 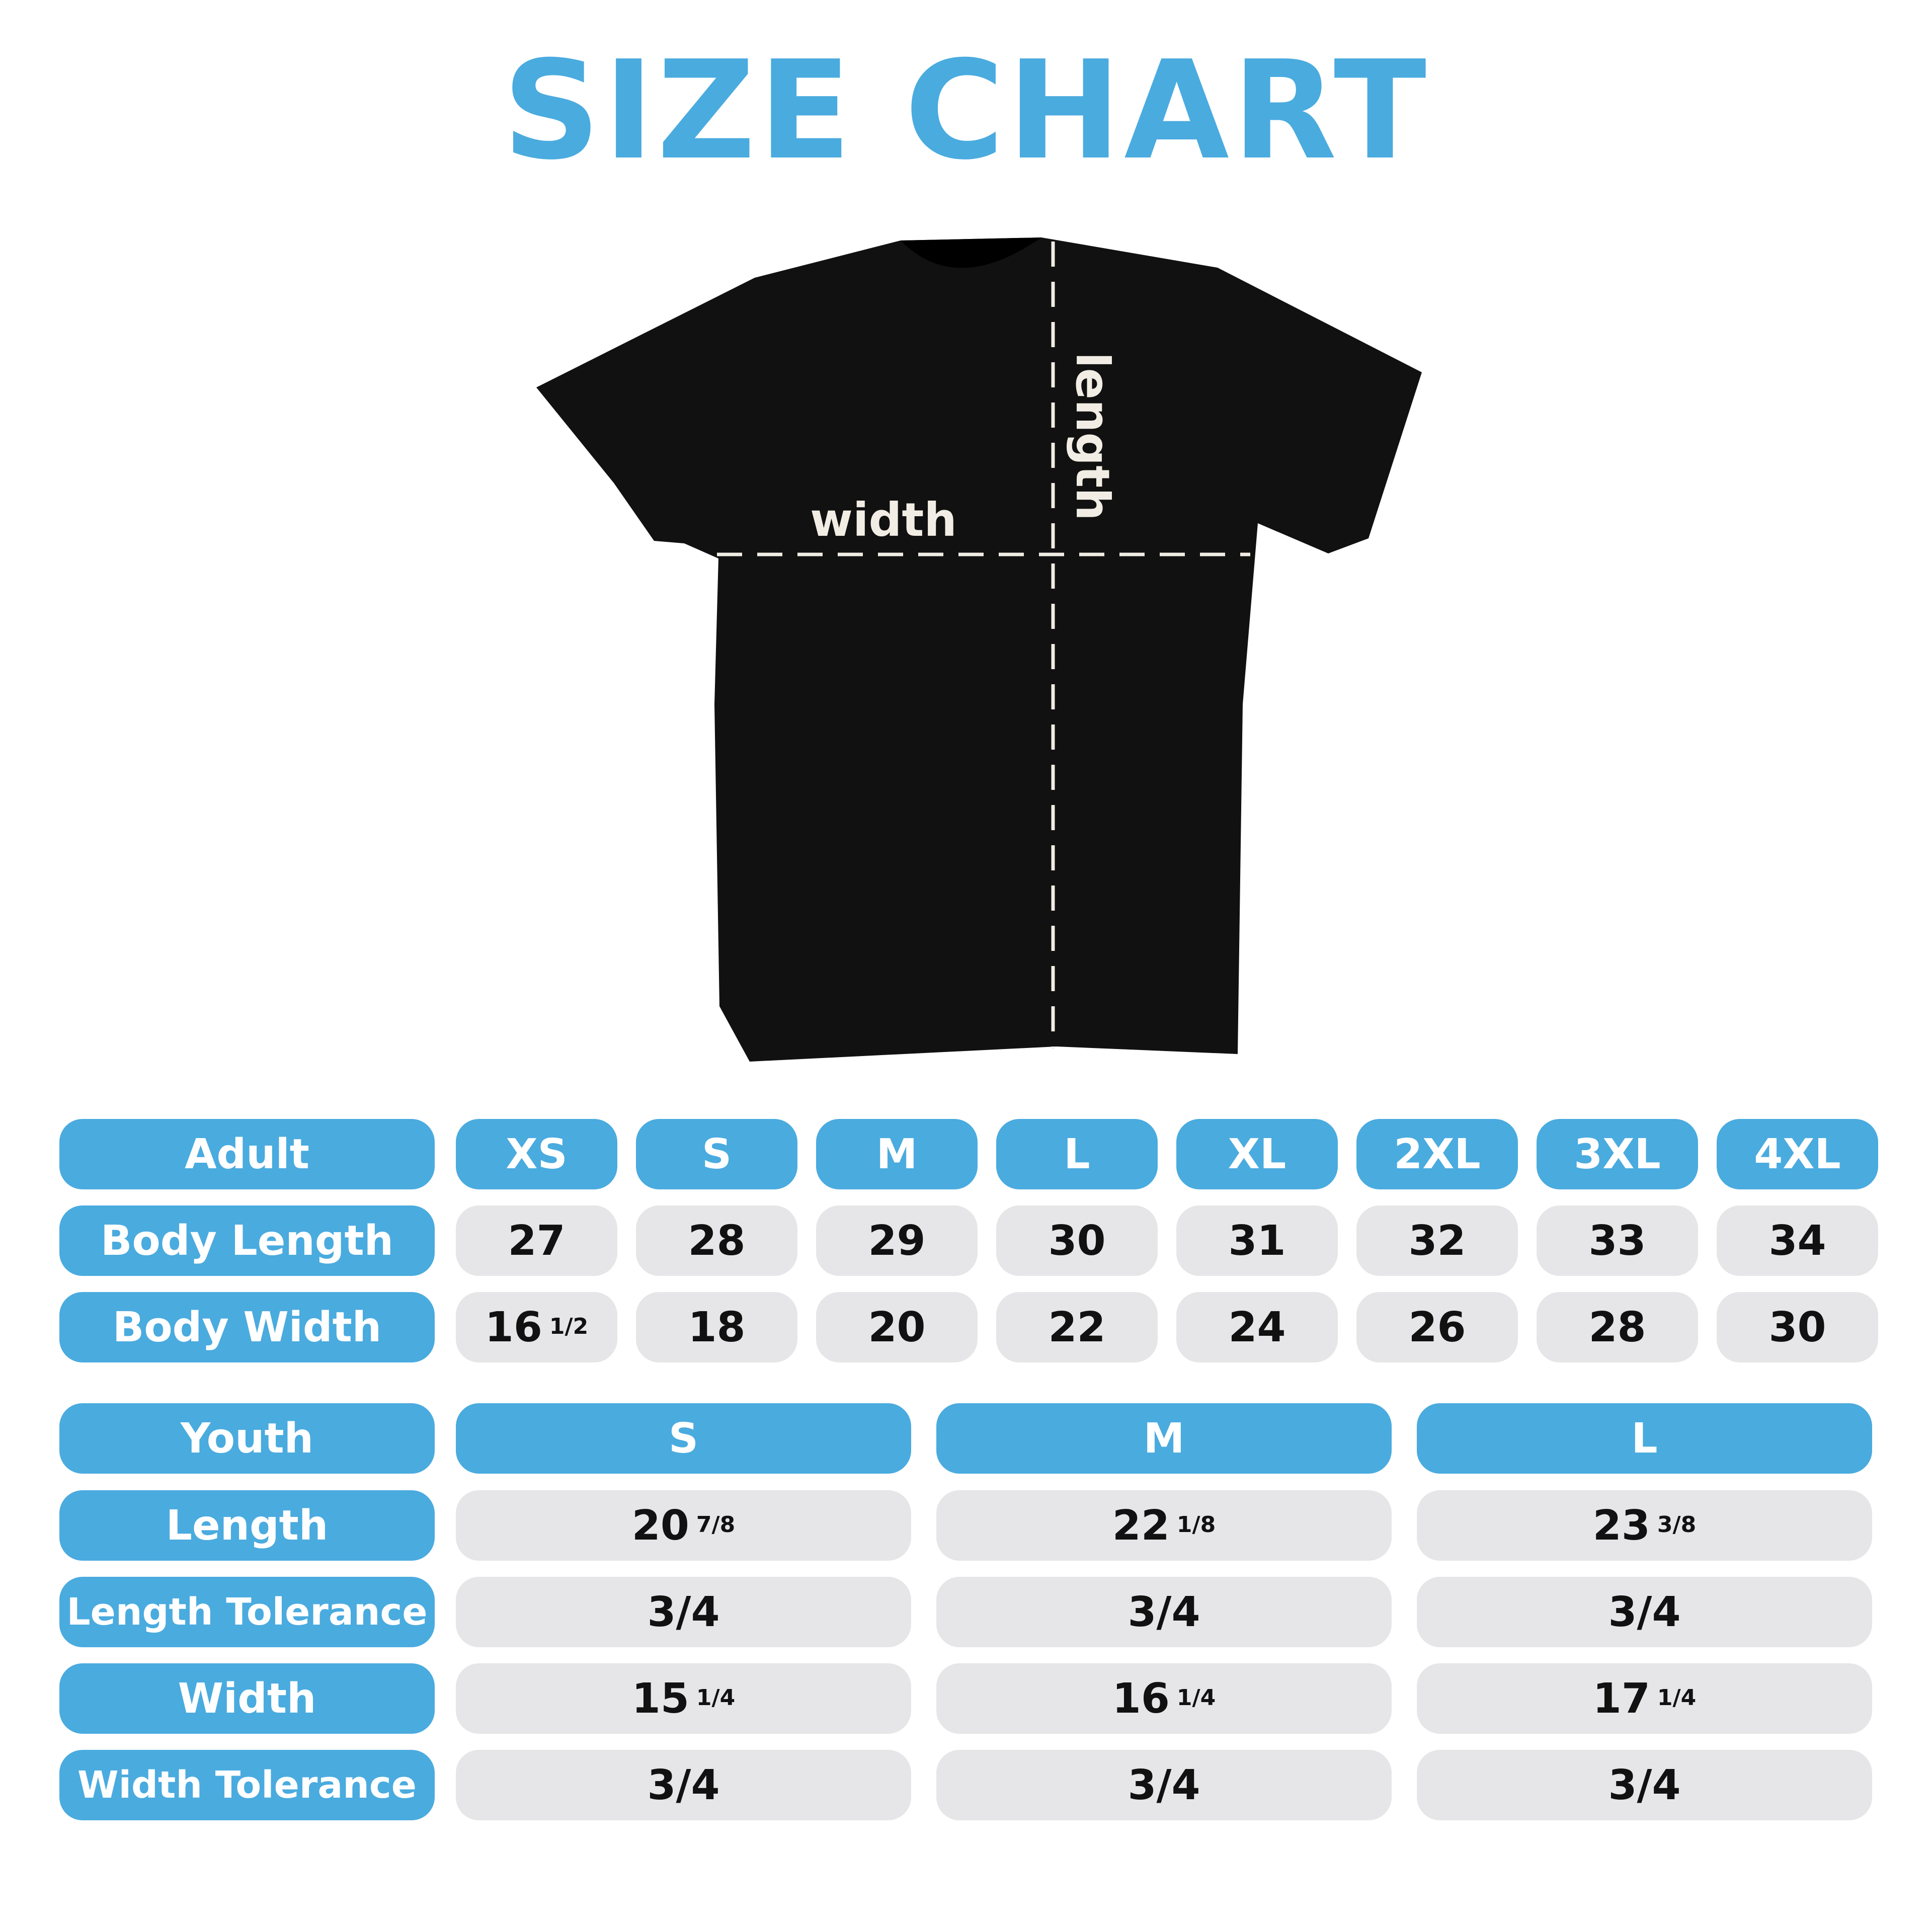 I want to click on value-cell-text: 31, so click(x=1257, y=1241).